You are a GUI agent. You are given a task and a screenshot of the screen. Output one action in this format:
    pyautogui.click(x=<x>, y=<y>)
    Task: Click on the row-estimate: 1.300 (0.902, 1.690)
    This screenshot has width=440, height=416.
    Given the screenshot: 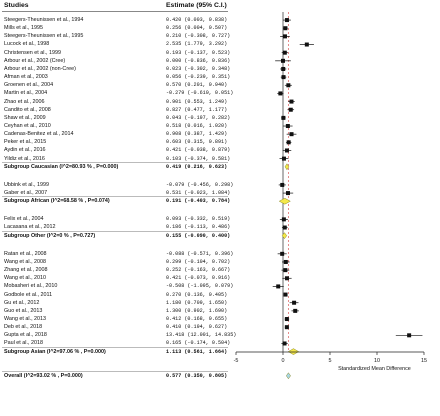 What is the action you would take?
    pyautogui.click(x=197, y=310)
    